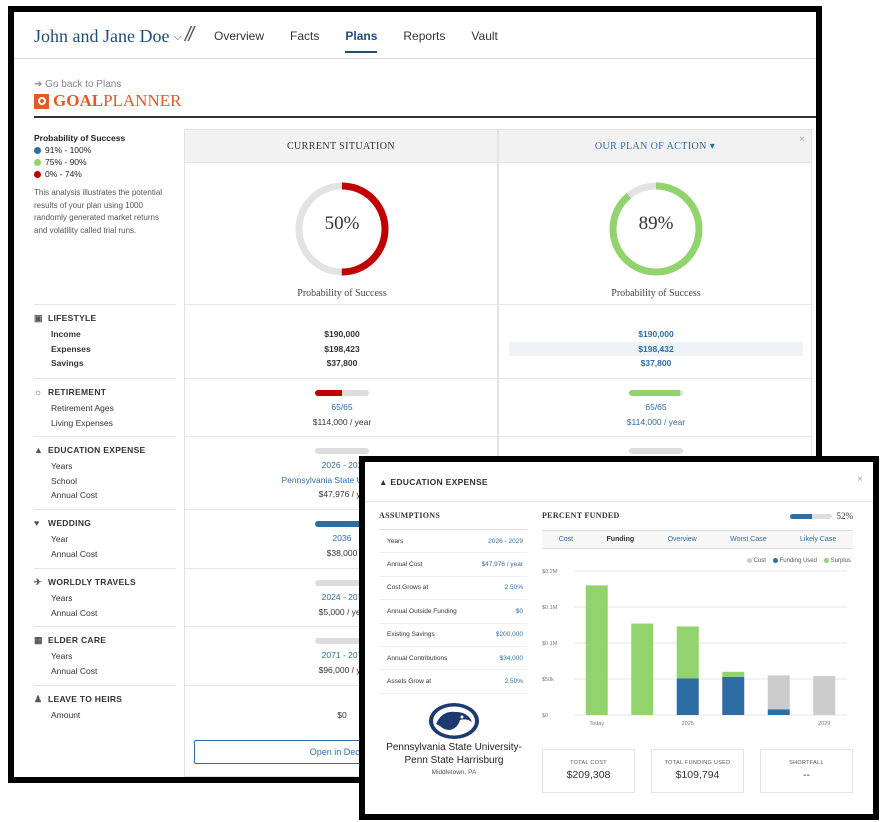 This screenshot has width=892, height=822. What do you see at coordinates (342, 669) in the screenshot?
I see `elder-care-cost-value: $96,000 / ye` at bounding box center [342, 669].